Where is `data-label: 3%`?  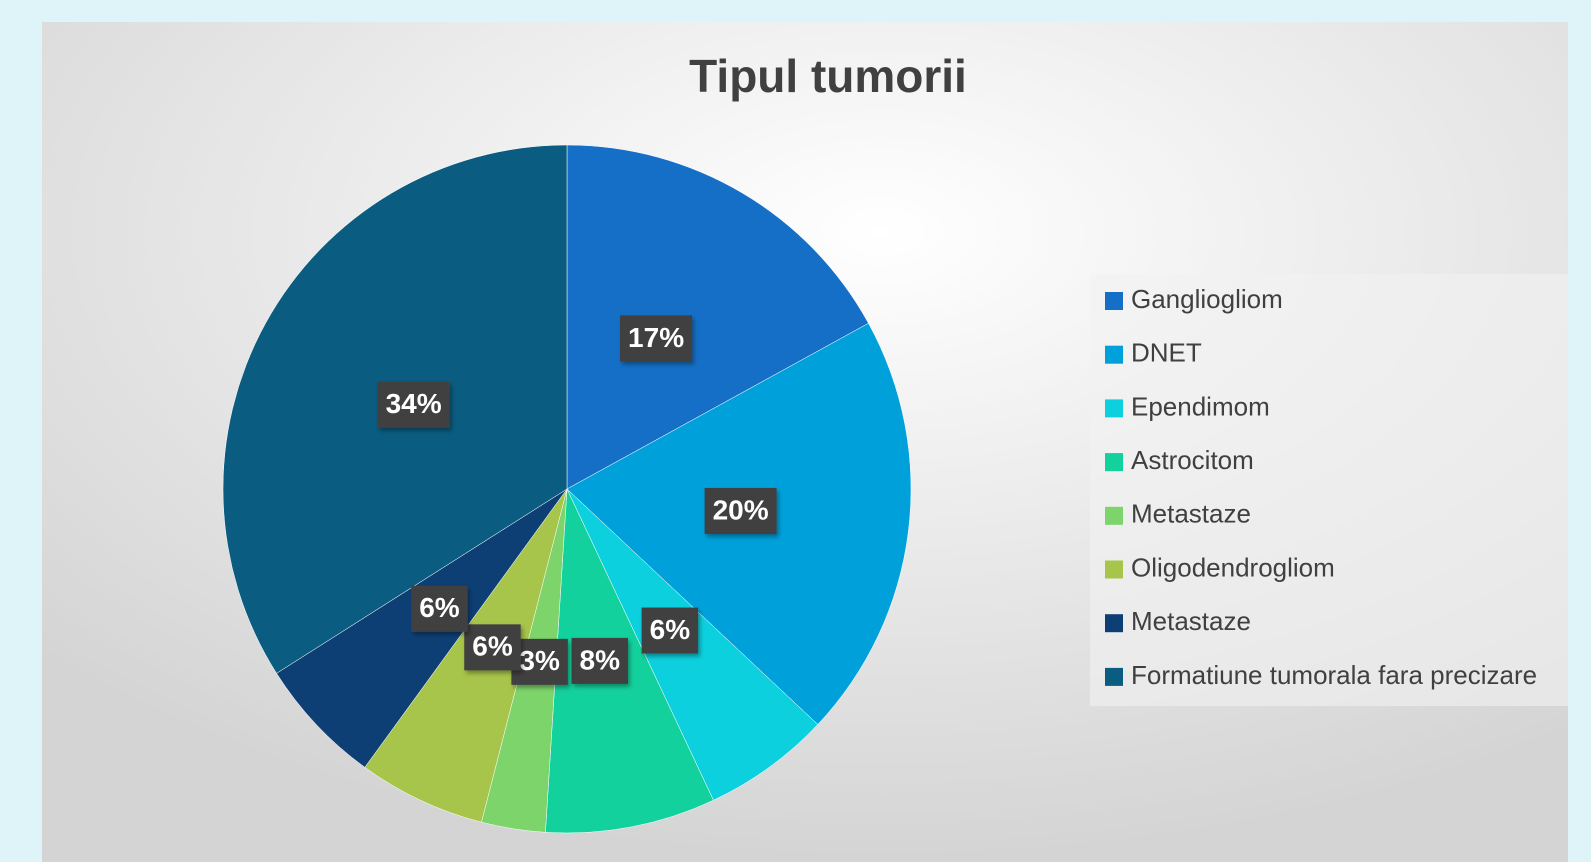 data-label: 3% is located at coordinates (539, 660).